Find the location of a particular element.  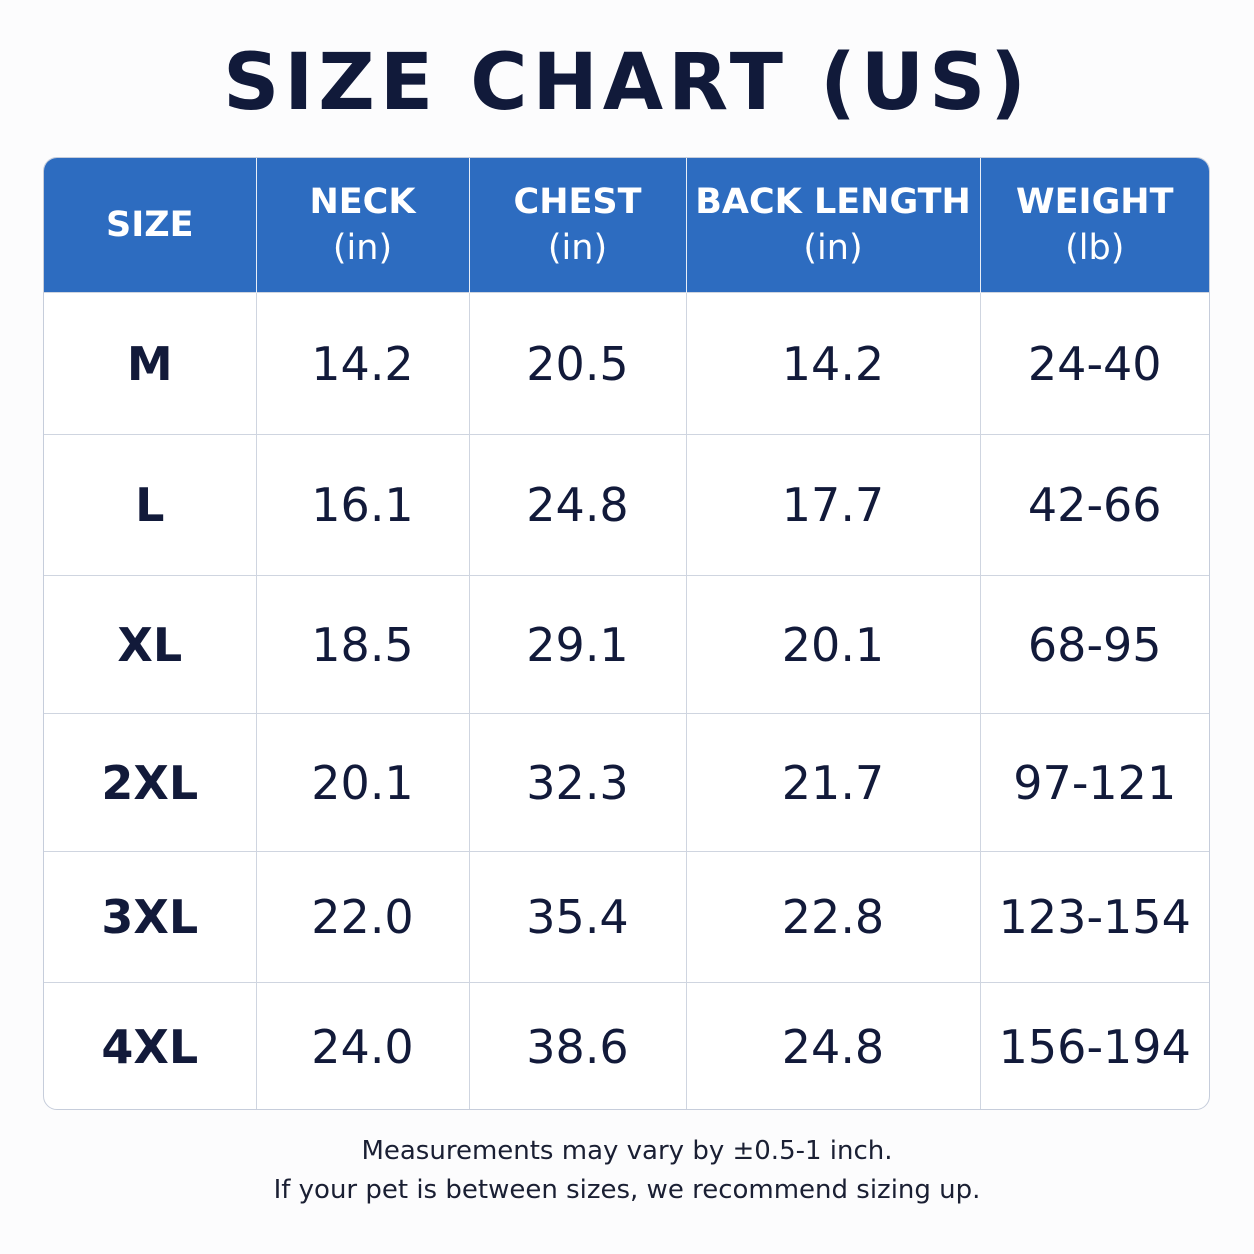

table-row: M 14.2 20.5 14.2 24-40 is located at coordinates (626, 363).